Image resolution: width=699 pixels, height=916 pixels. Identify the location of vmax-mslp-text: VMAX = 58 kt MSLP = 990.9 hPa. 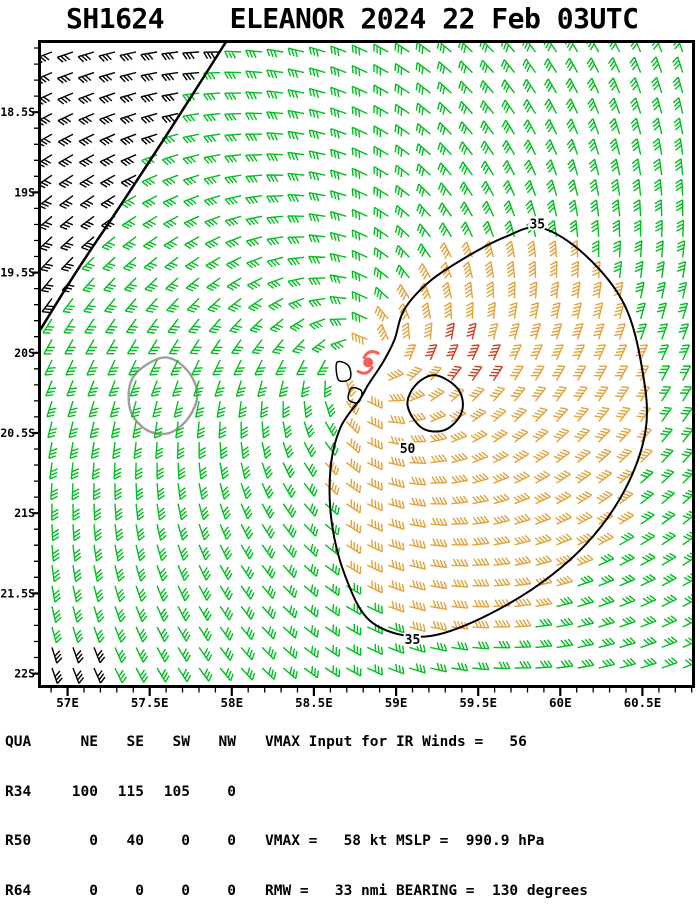
(405, 841).